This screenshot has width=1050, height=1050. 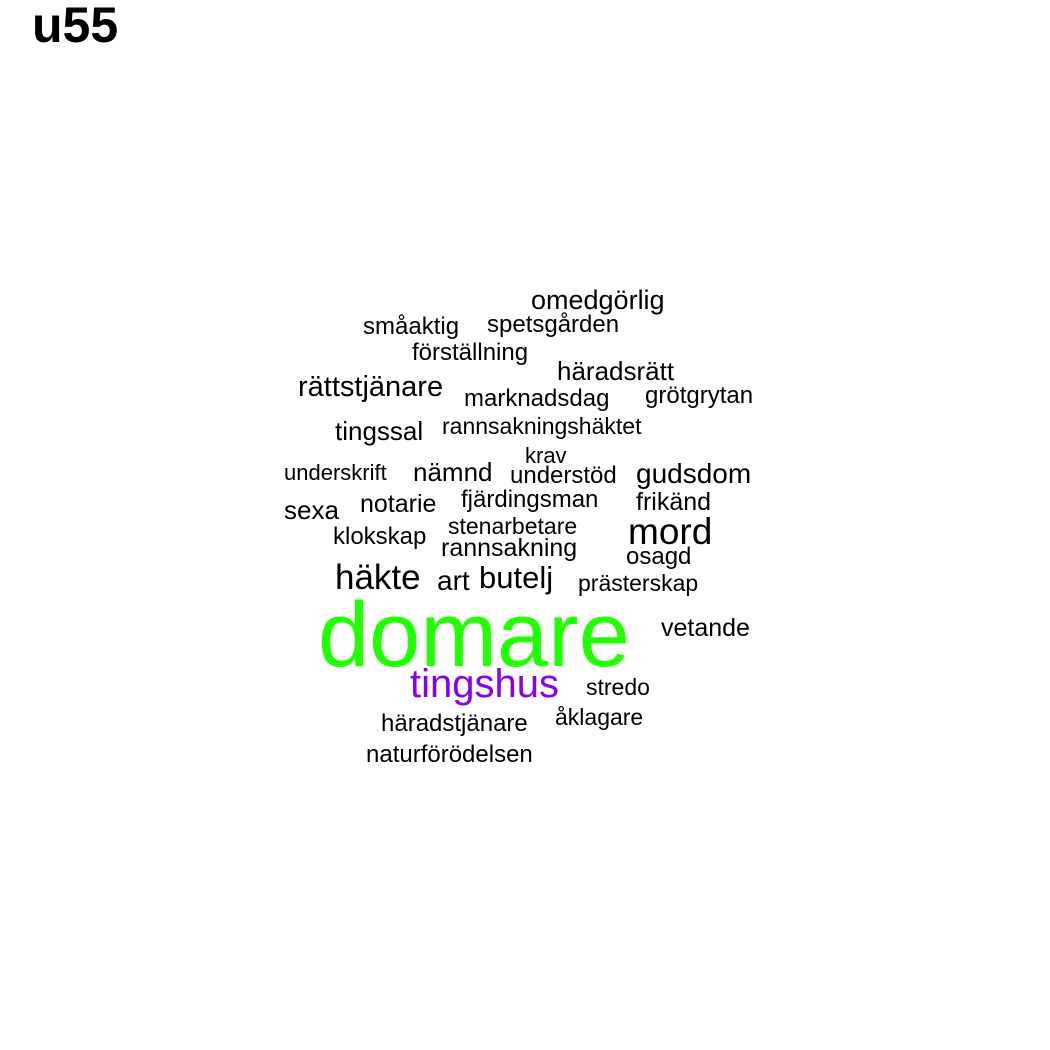 I want to click on word-domare: domare, so click(x=474, y=635).